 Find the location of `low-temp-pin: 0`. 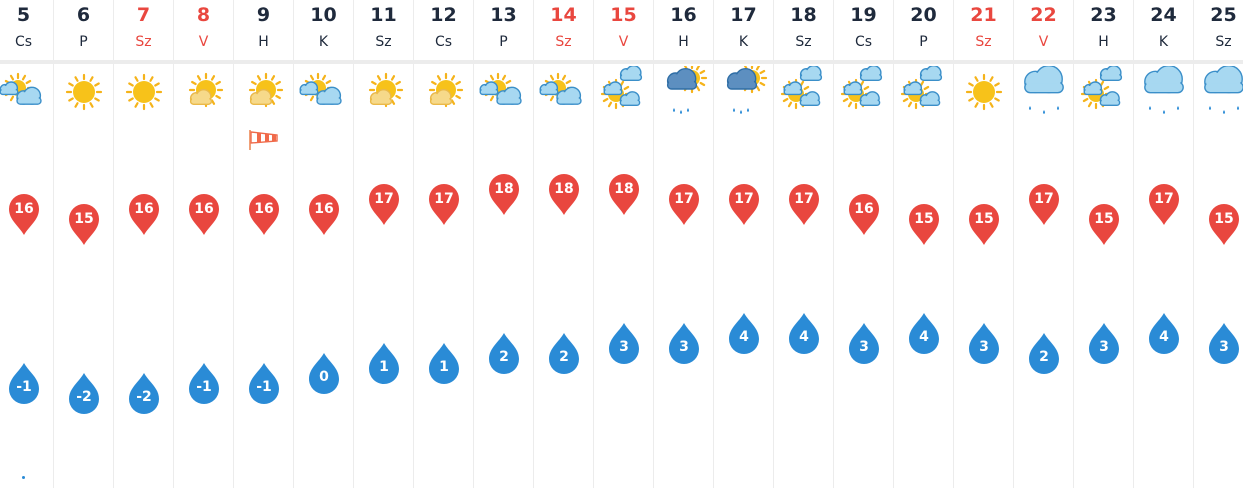

low-temp-pin: 0 is located at coordinates (324, 374).